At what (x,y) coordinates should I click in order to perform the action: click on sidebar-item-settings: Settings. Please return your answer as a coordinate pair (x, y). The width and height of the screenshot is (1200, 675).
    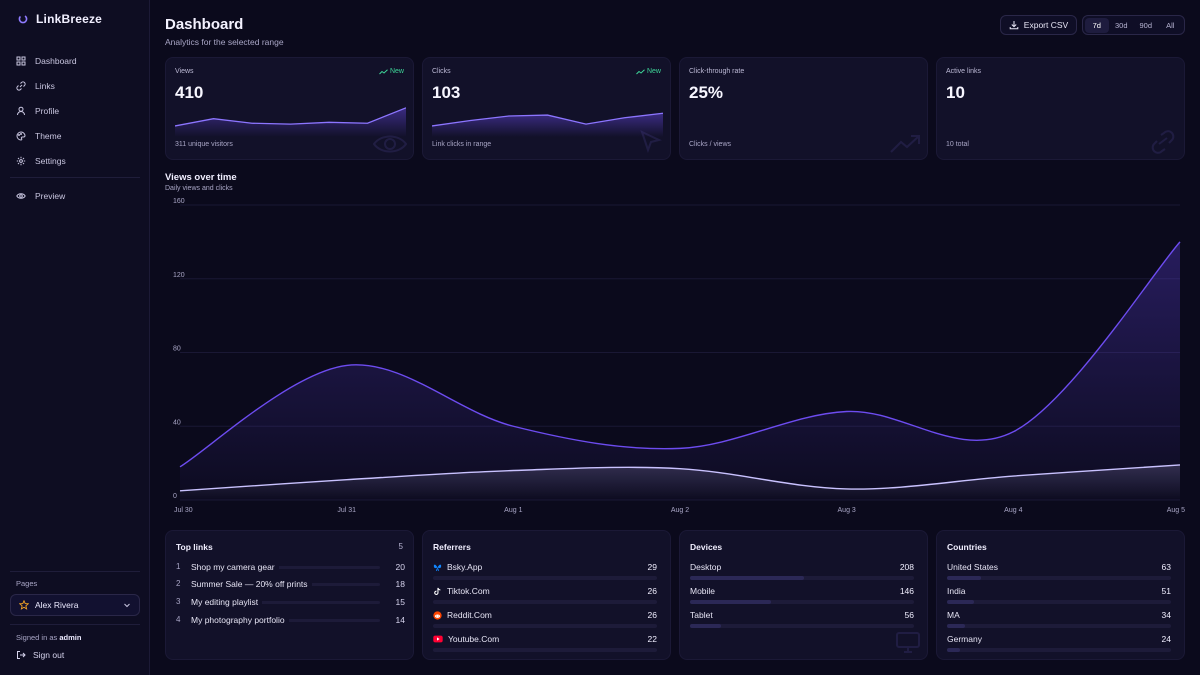
    Looking at the image, I should click on (75, 160).